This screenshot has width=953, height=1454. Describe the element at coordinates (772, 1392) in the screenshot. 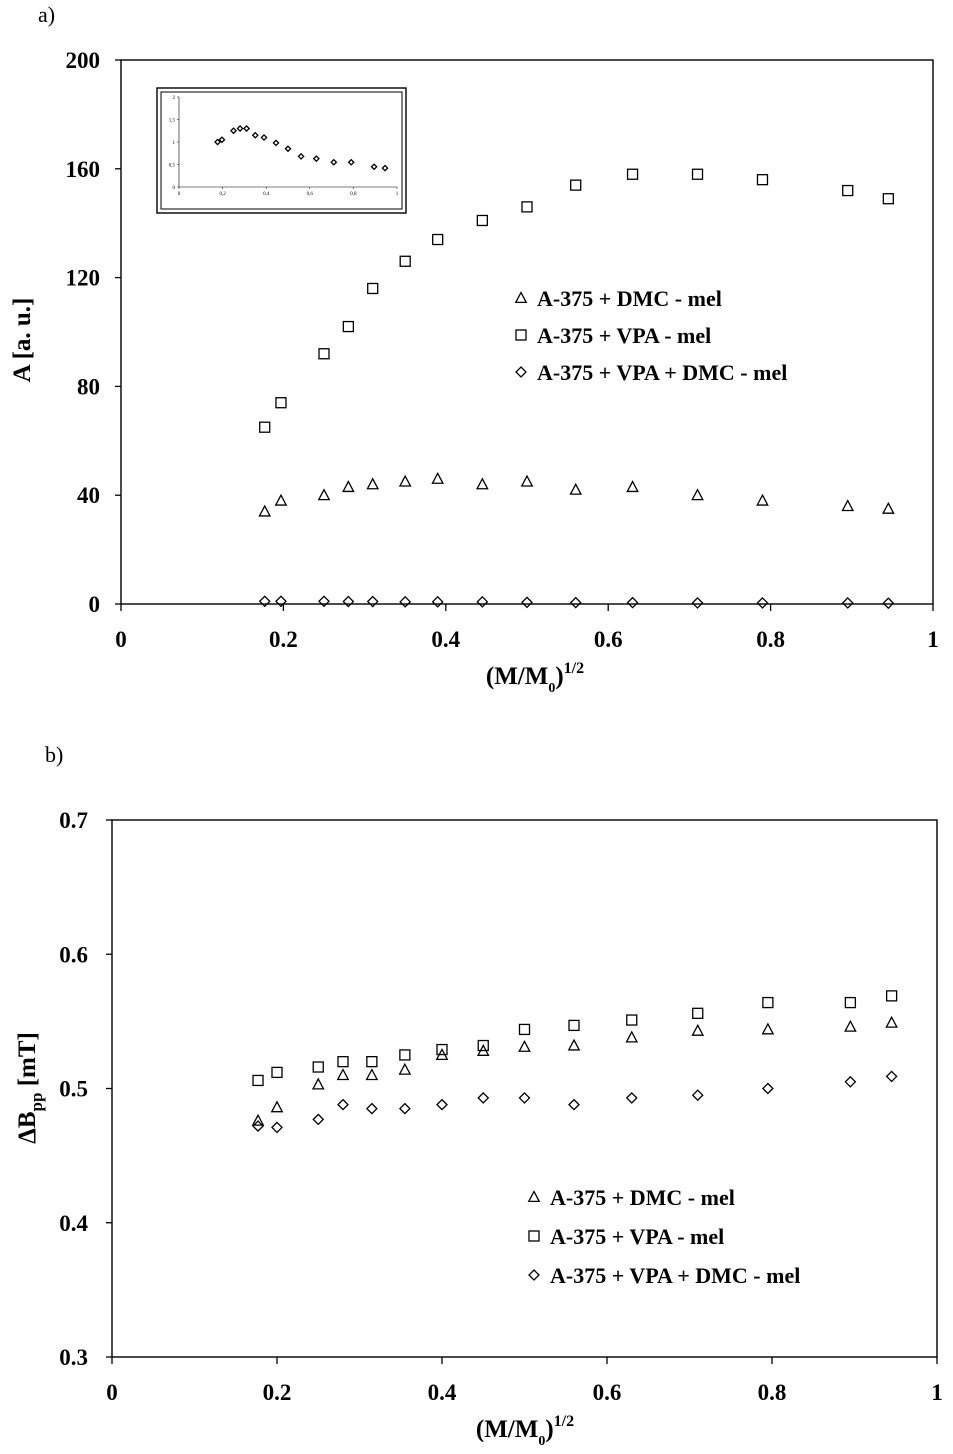

I see `chart-b-xtick-label: 0.8` at that location.